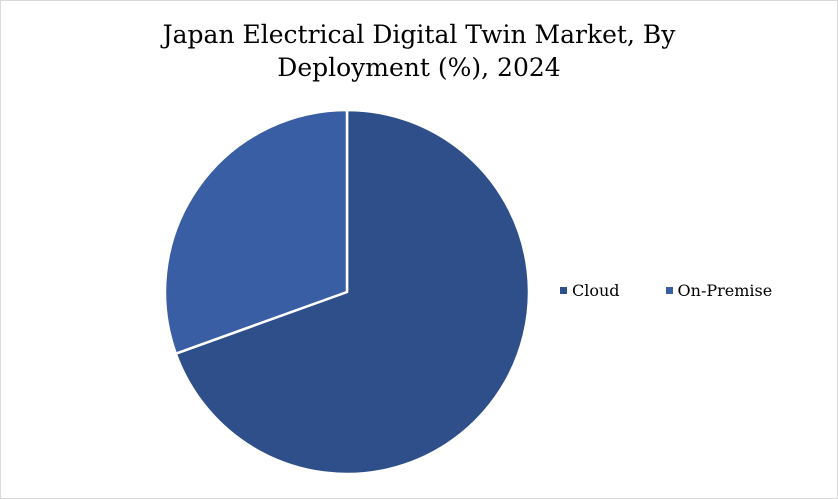 The height and width of the screenshot is (499, 838). What do you see at coordinates (563, 290) in the screenshot?
I see `legend-swatch-cloud` at bounding box center [563, 290].